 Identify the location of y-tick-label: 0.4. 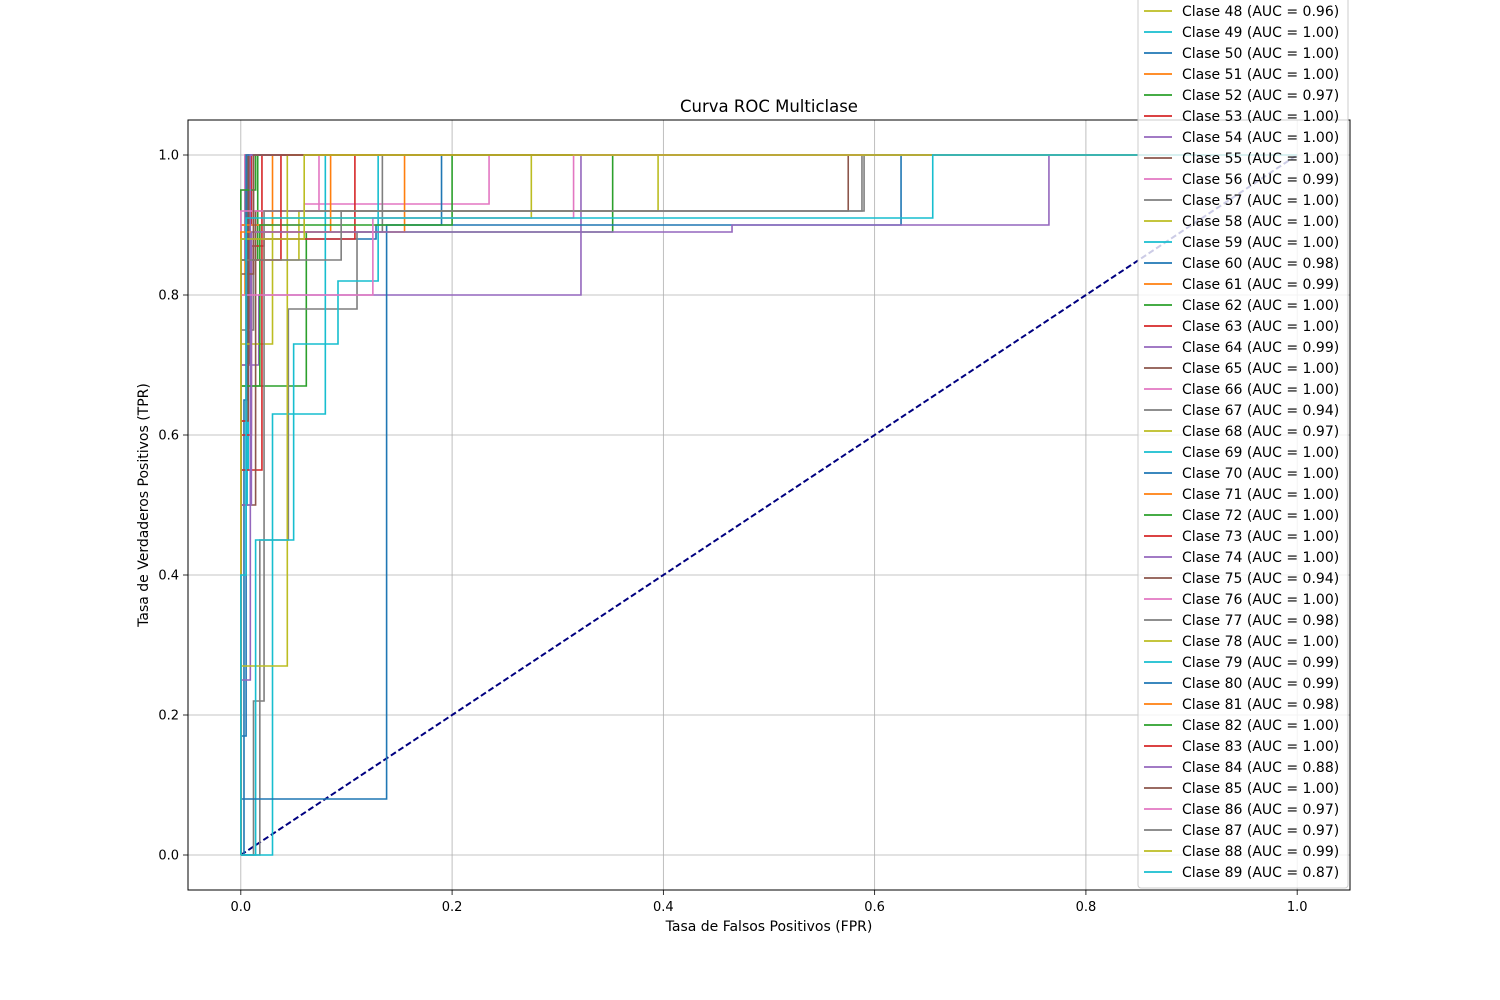
(168, 576).